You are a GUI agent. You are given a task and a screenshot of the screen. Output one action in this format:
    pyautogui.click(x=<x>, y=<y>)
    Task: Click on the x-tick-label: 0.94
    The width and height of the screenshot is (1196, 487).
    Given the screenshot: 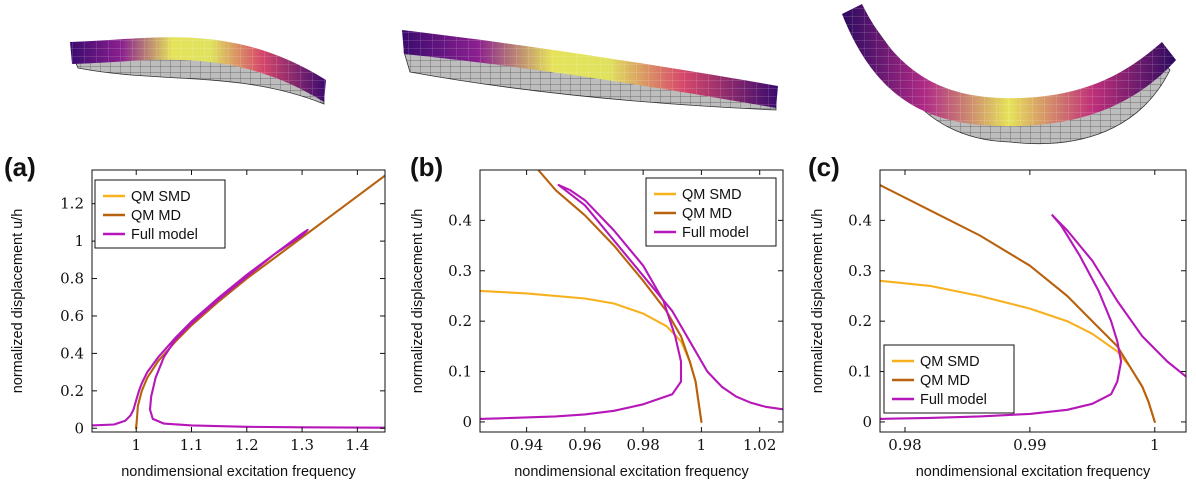 What is the action you would take?
    pyautogui.click(x=526, y=445)
    